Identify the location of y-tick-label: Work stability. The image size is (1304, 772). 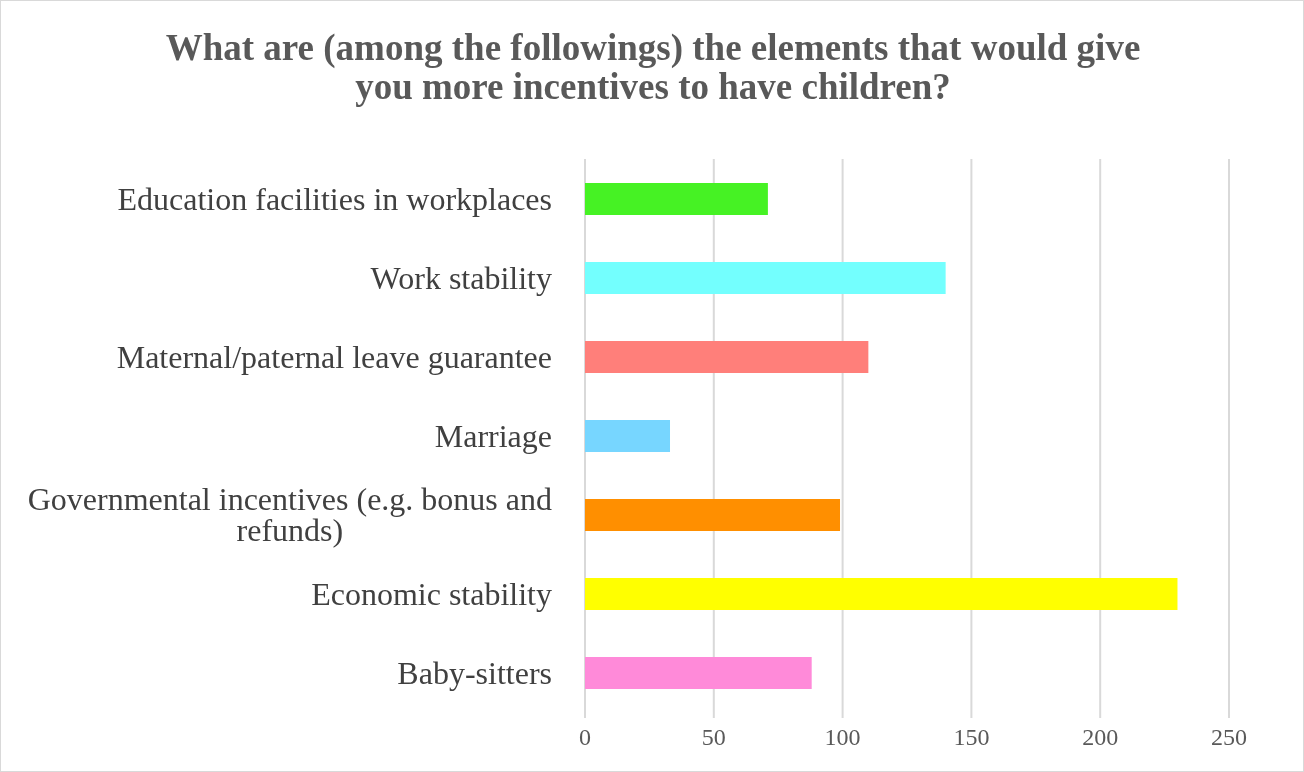
(461, 277).